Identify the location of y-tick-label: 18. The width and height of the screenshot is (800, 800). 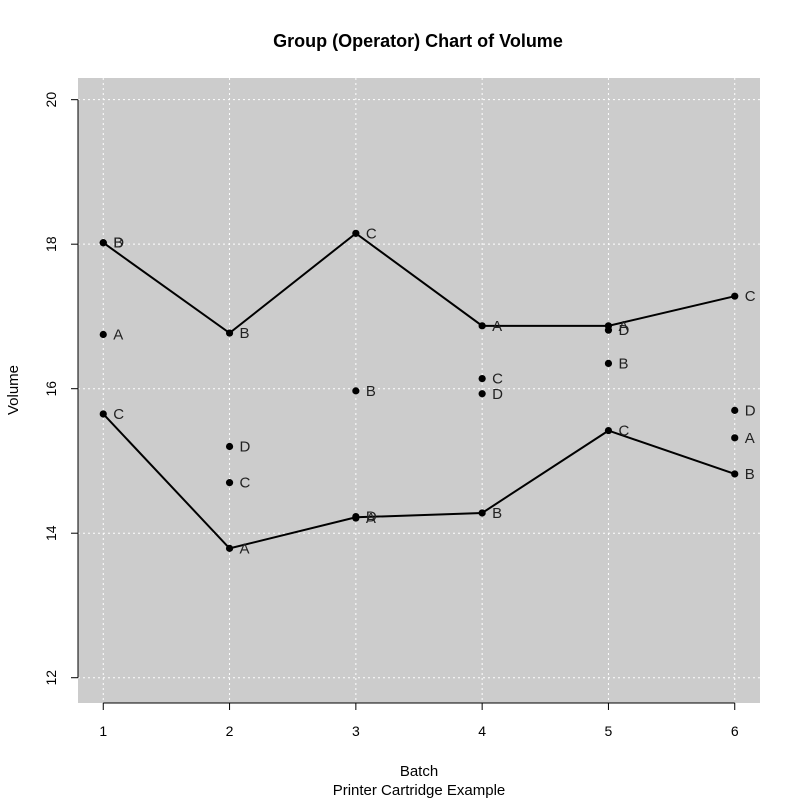
(51, 244).